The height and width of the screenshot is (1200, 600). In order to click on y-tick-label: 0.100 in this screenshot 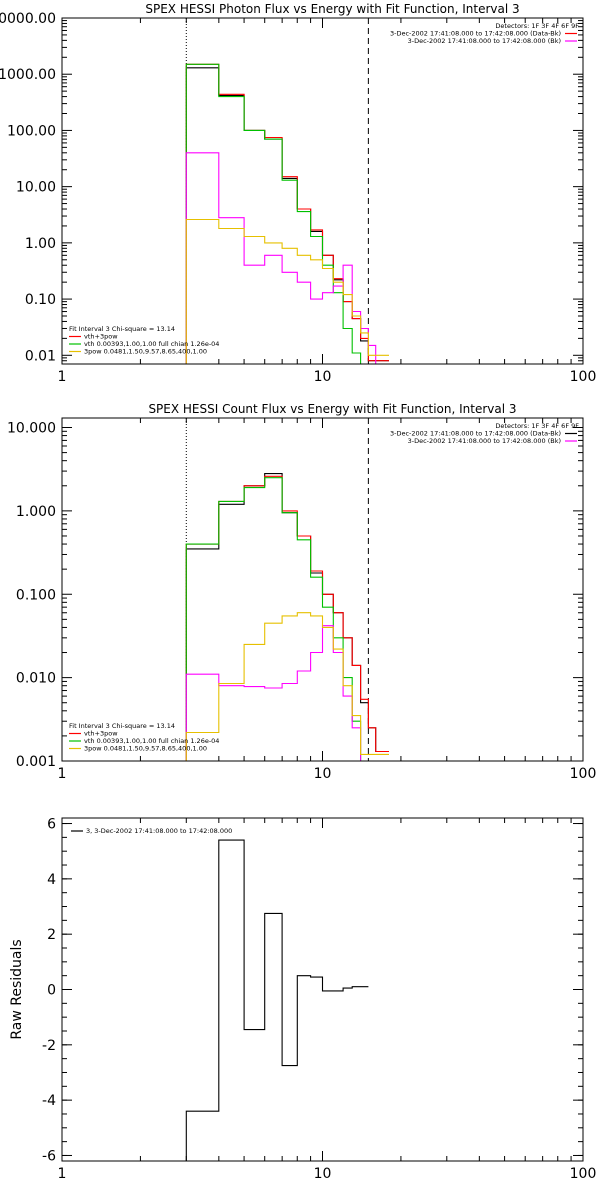, I will do `click(36, 595)`.